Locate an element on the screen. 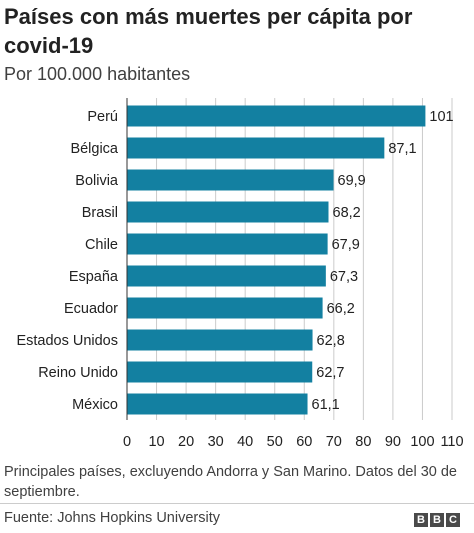  x-tick-label: 70 is located at coordinates (334, 442).